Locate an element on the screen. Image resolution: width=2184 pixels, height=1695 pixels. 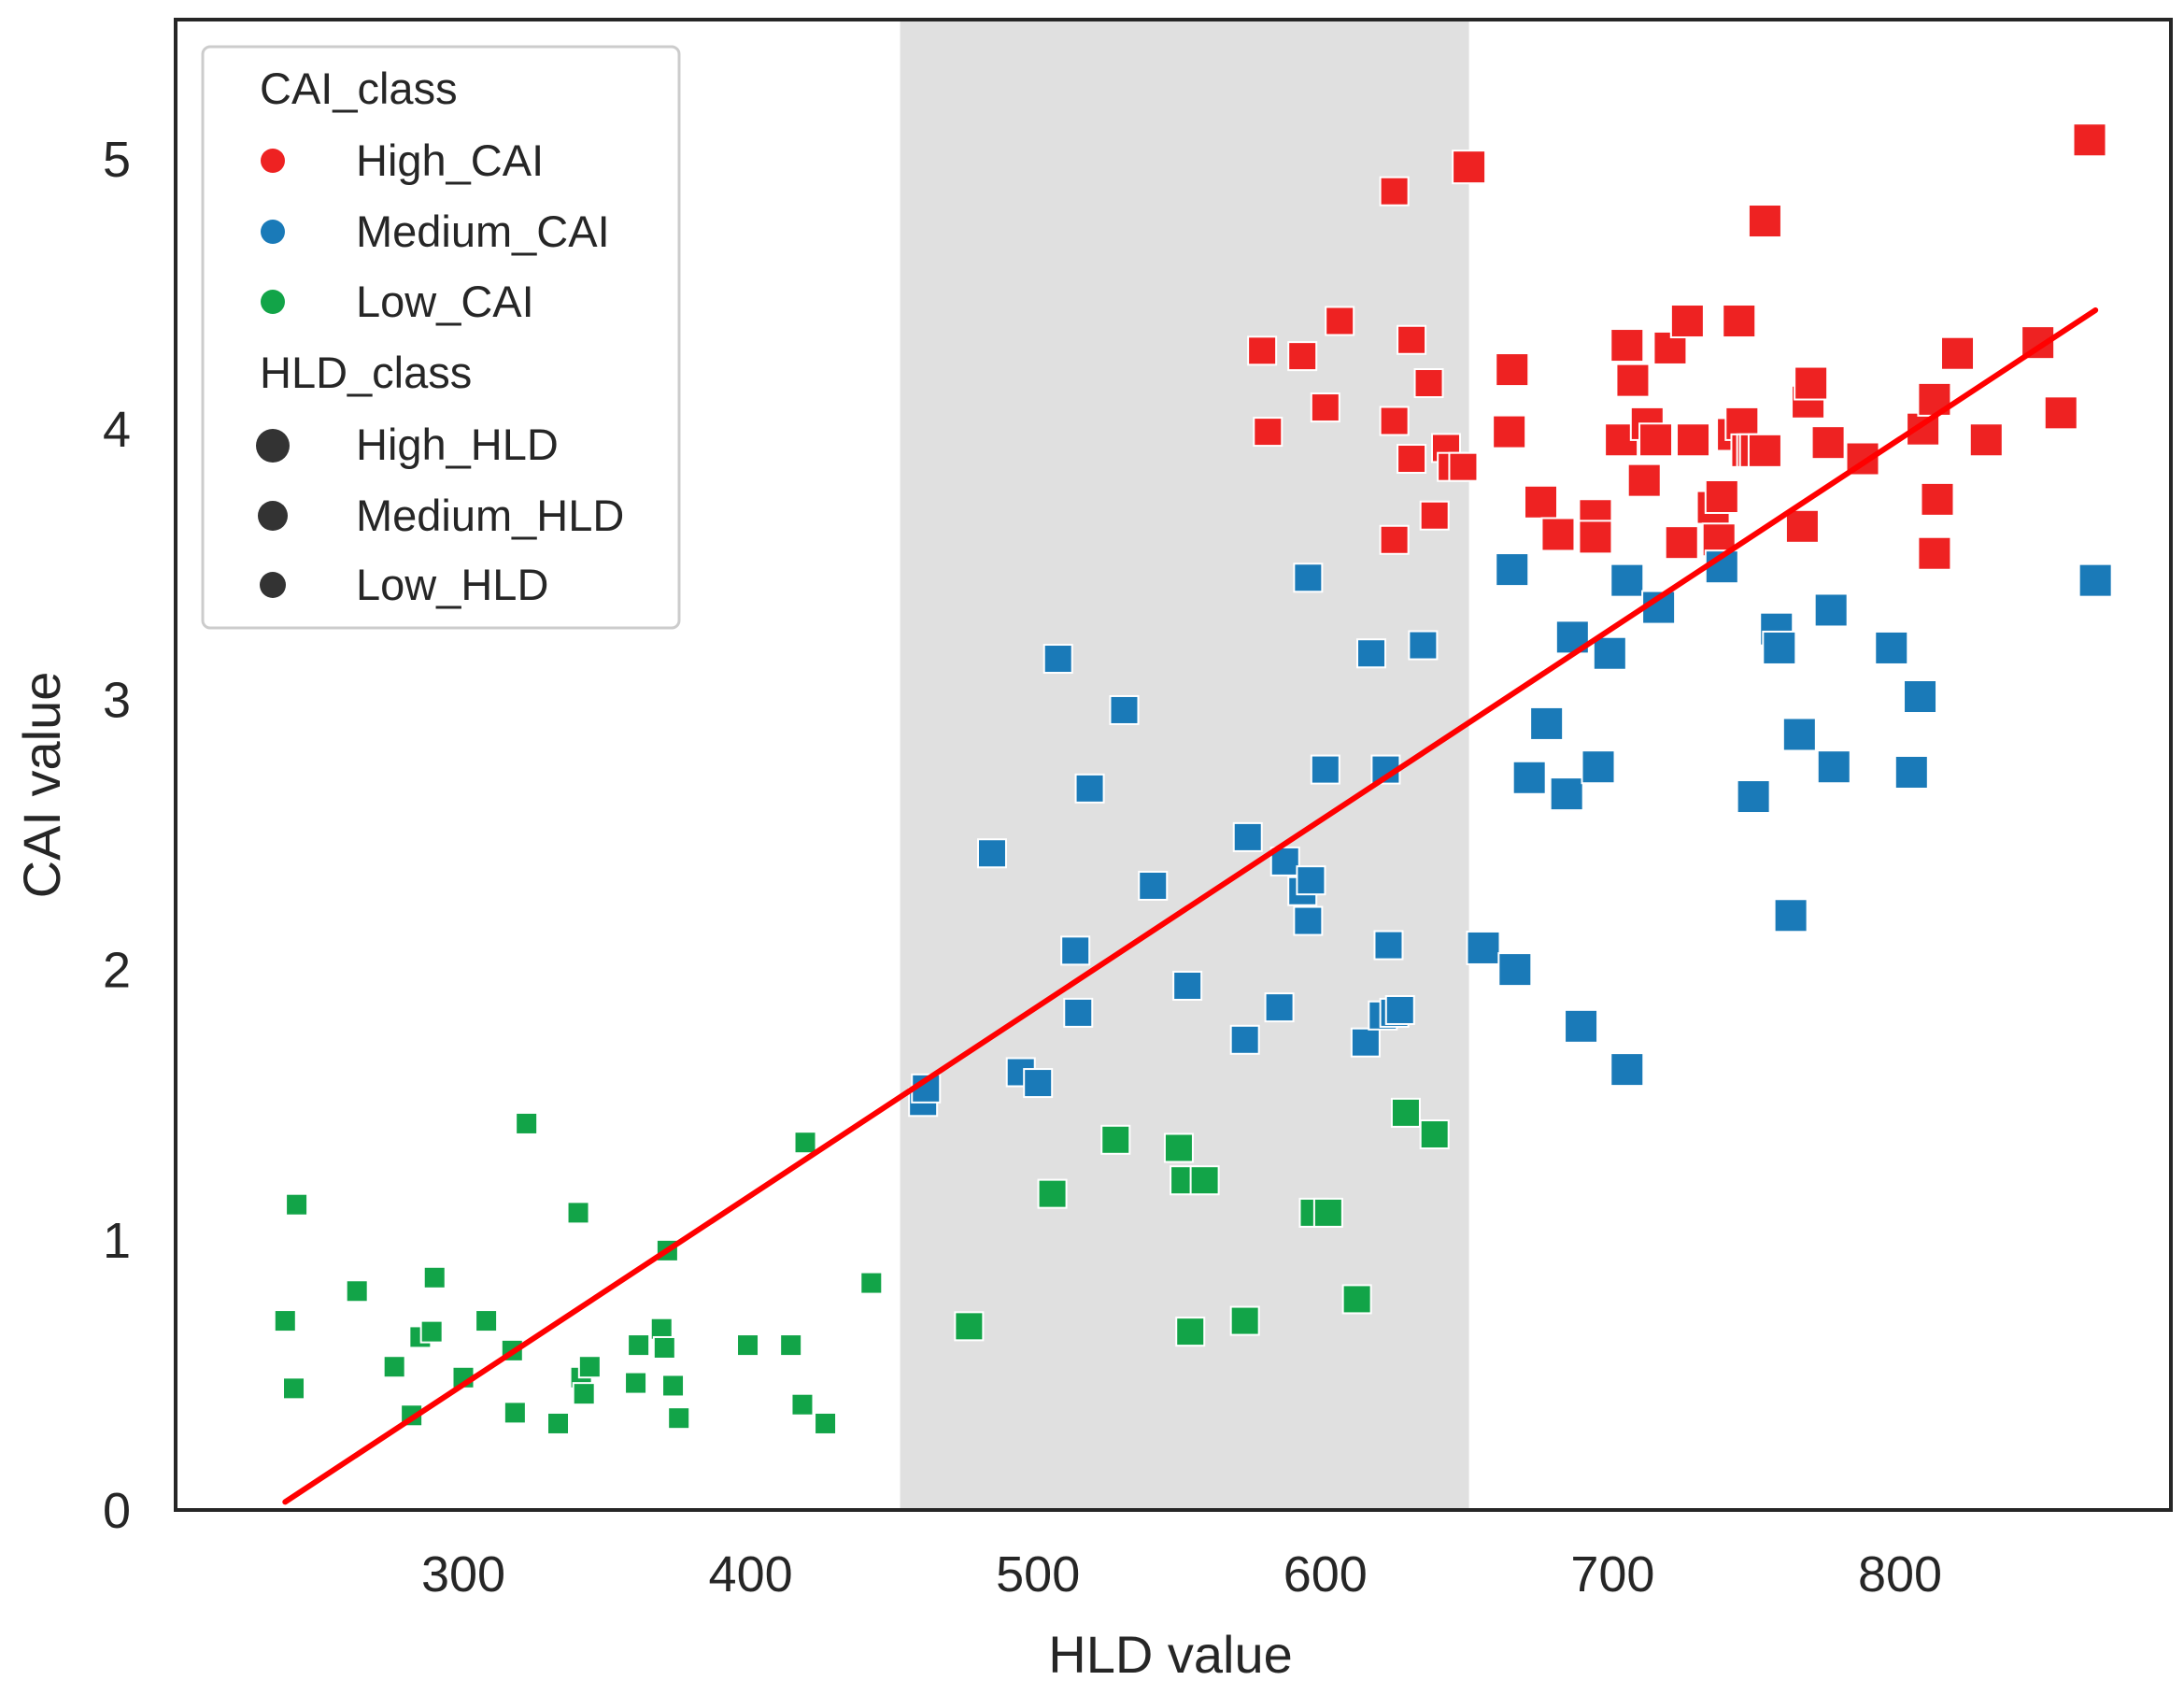
legend-box is located at coordinates (441, 337).